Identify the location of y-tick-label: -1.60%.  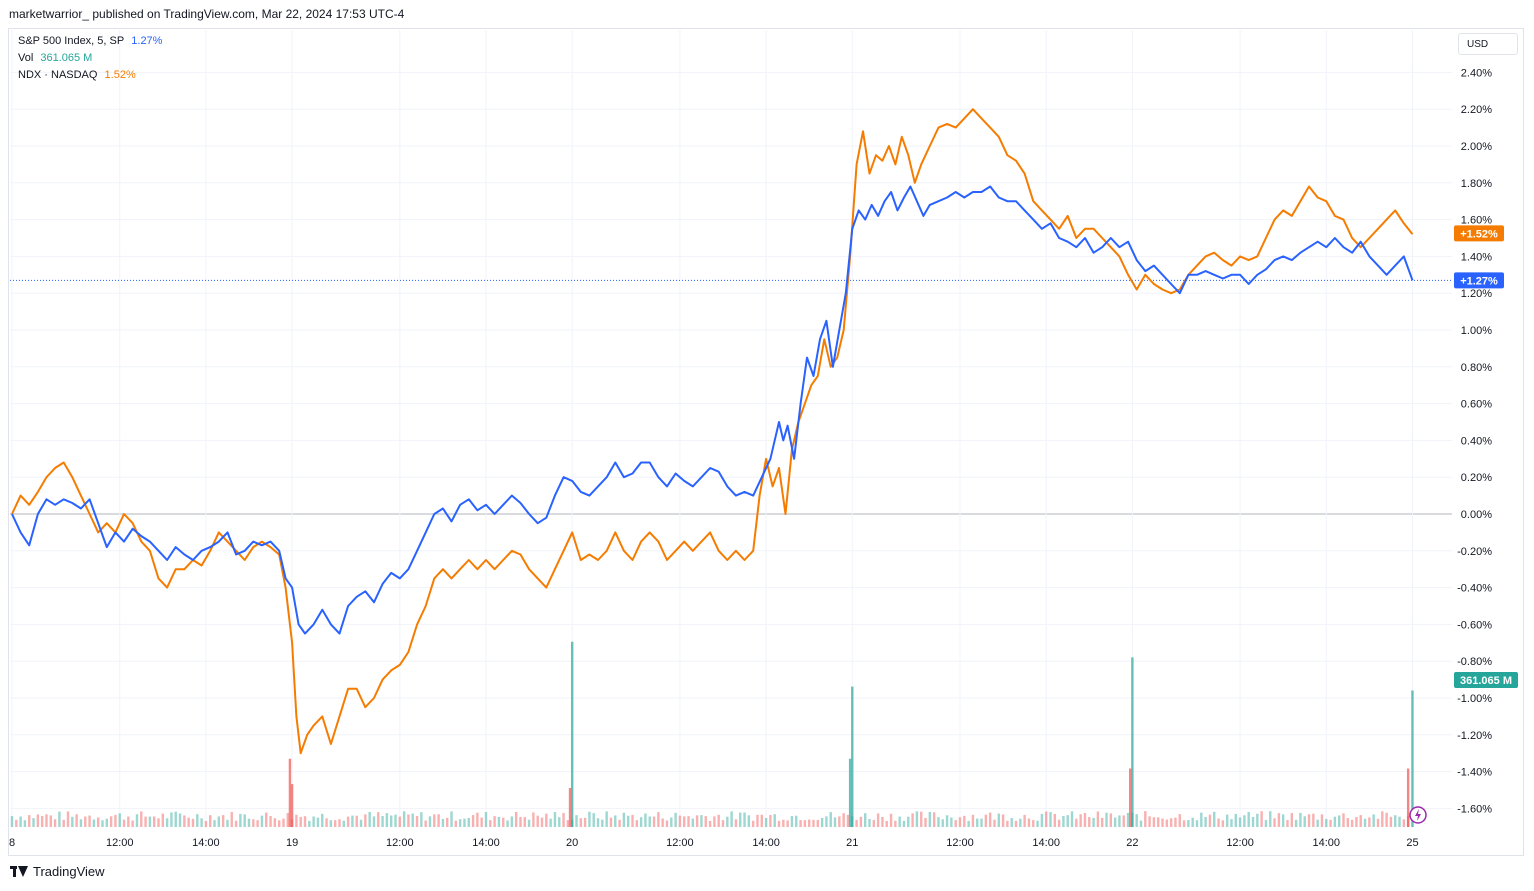
(1474, 809).